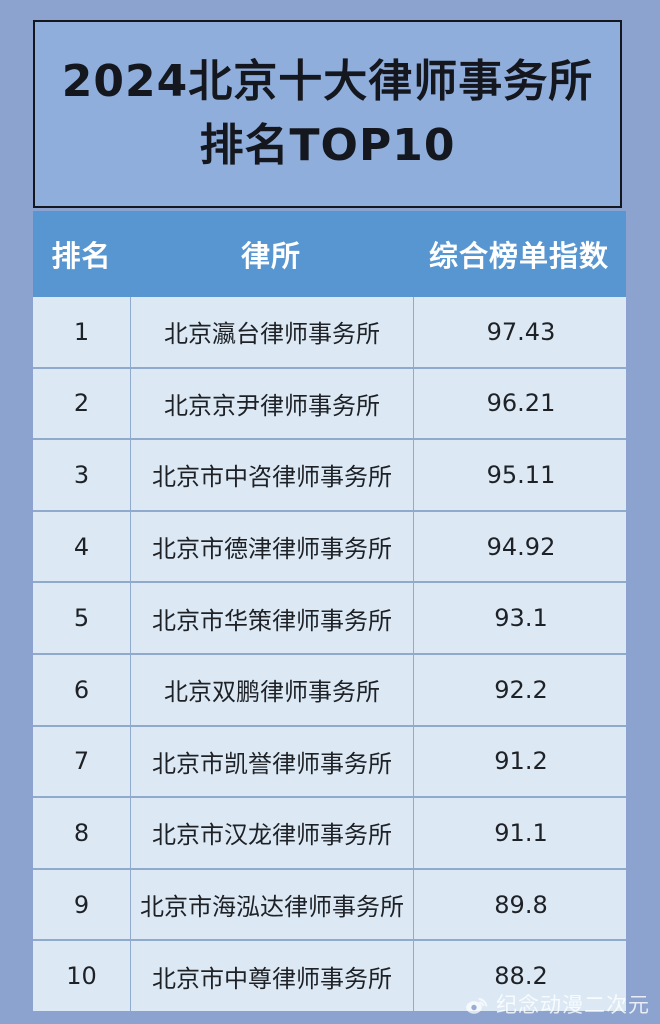  What do you see at coordinates (271, 904) in the screenshot?
I see `firm-cell: 北京市海泓达律师事务所` at bounding box center [271, 904].